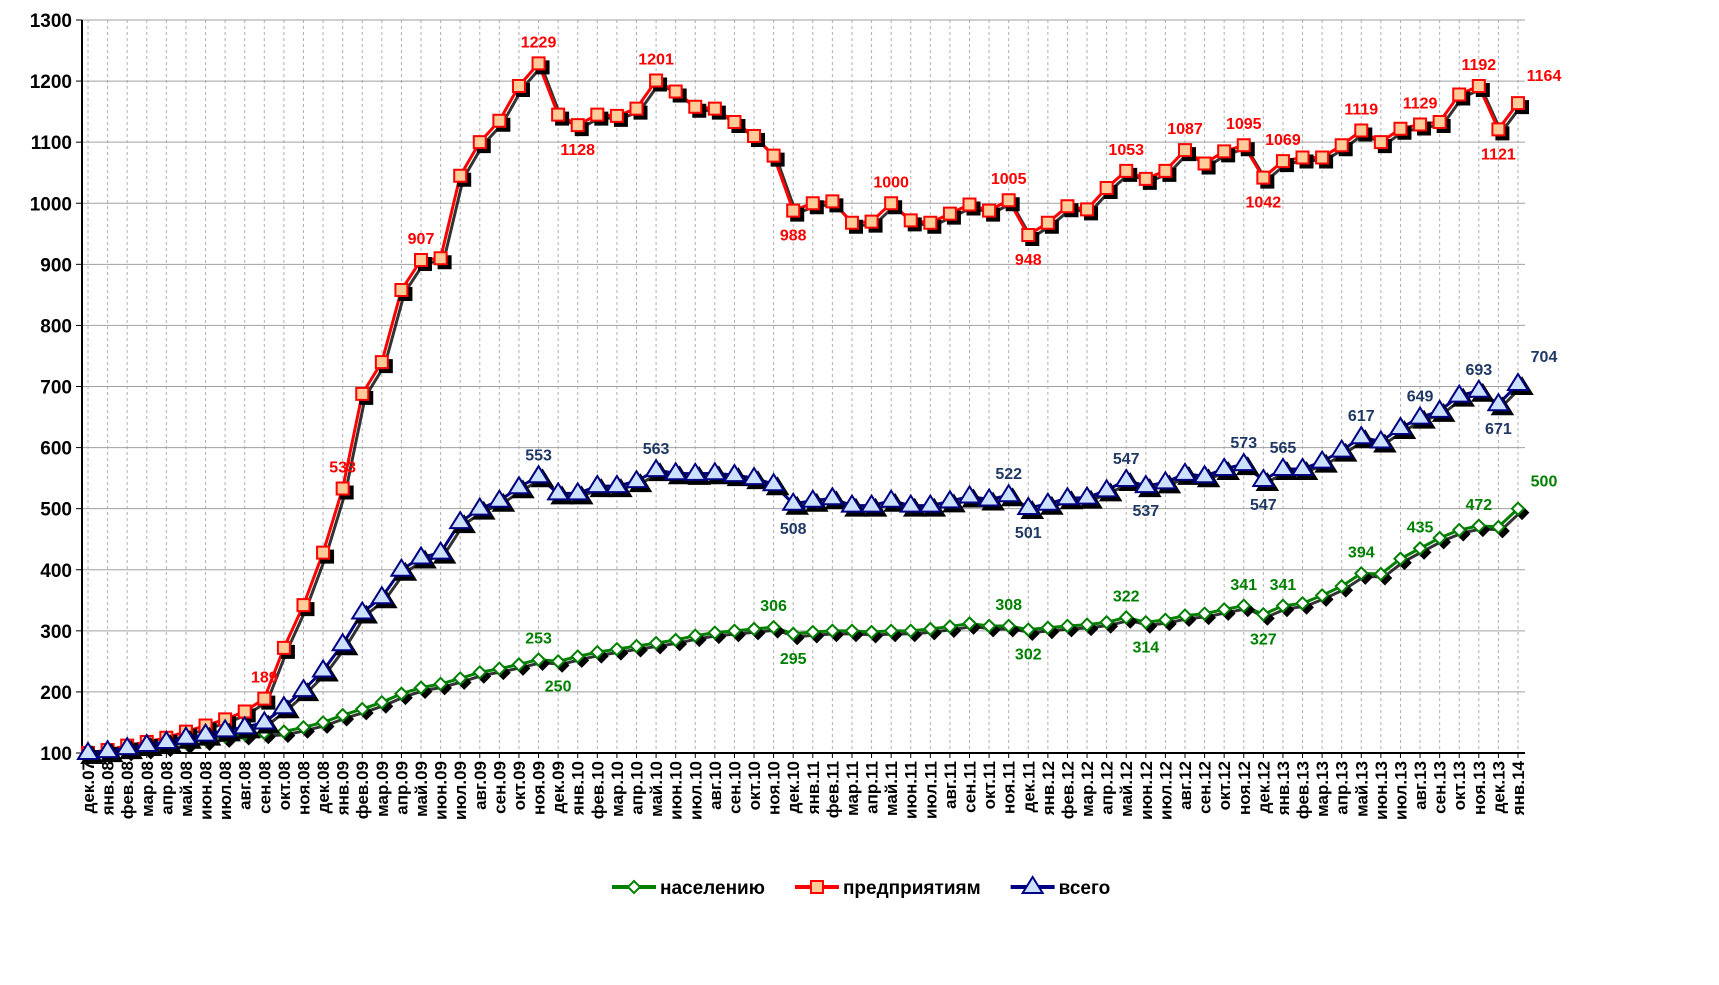 This screenshot has height=985, width=1719. Describe the element at coordinates (1126, 150) in the screenshot. I see `data-label: 1053` at that location.